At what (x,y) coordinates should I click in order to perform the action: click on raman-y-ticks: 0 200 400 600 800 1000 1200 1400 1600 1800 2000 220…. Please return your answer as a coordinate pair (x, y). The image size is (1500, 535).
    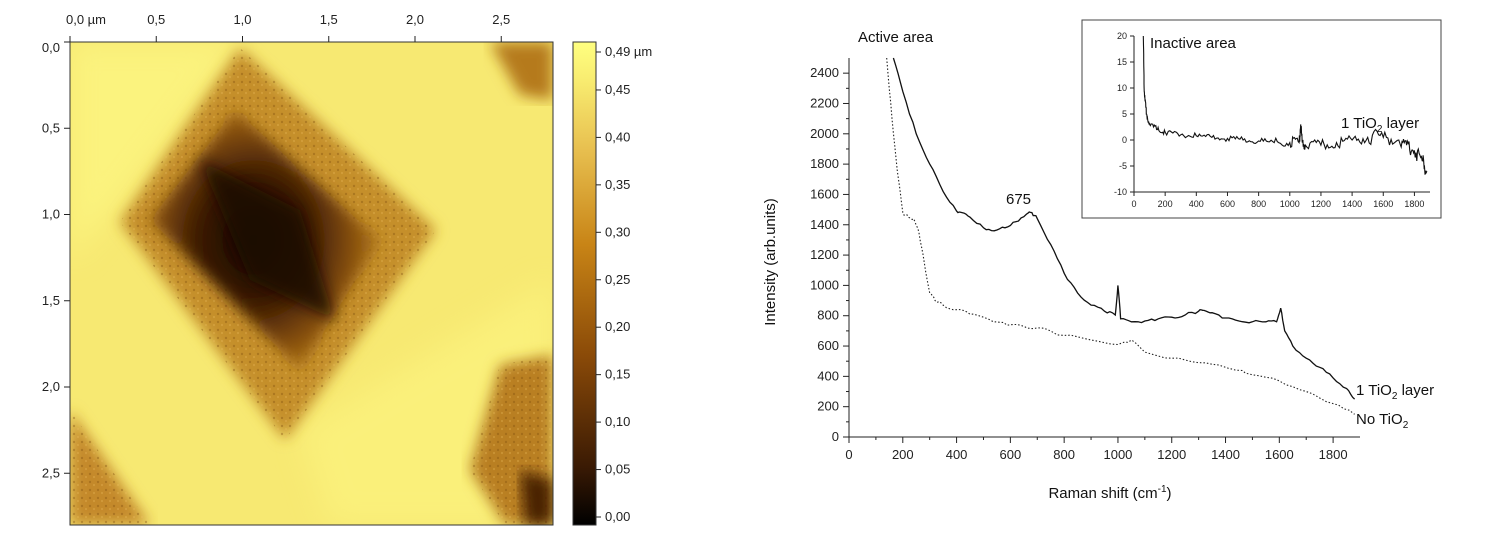
    Looking at the image, I should click on (829, 254).